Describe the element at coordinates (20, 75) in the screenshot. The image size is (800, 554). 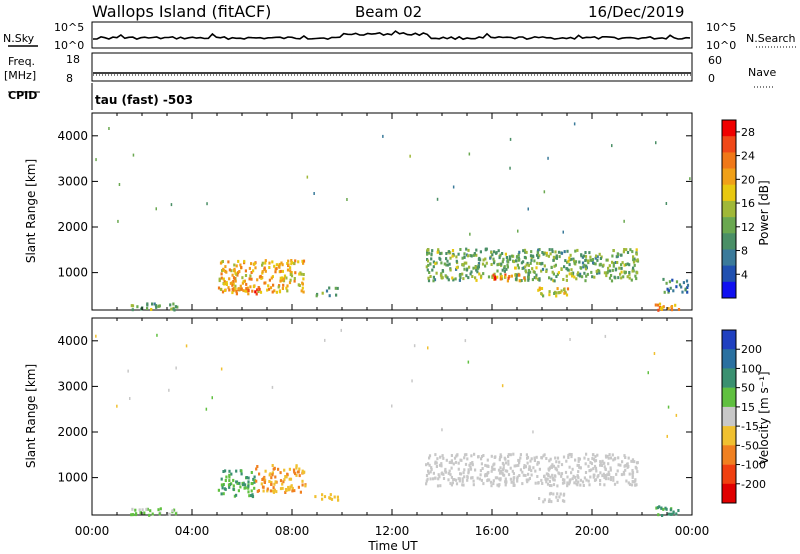
I see `freq-unit: [MHz]` at that location.